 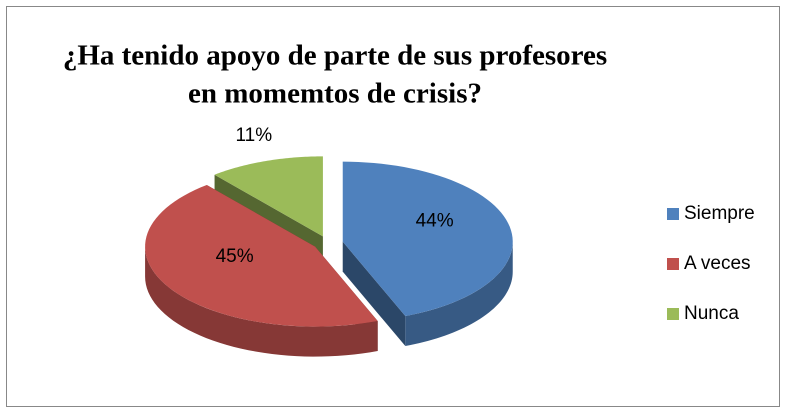 I want to click on legend-label: A veces, so click(x=717, y=263).